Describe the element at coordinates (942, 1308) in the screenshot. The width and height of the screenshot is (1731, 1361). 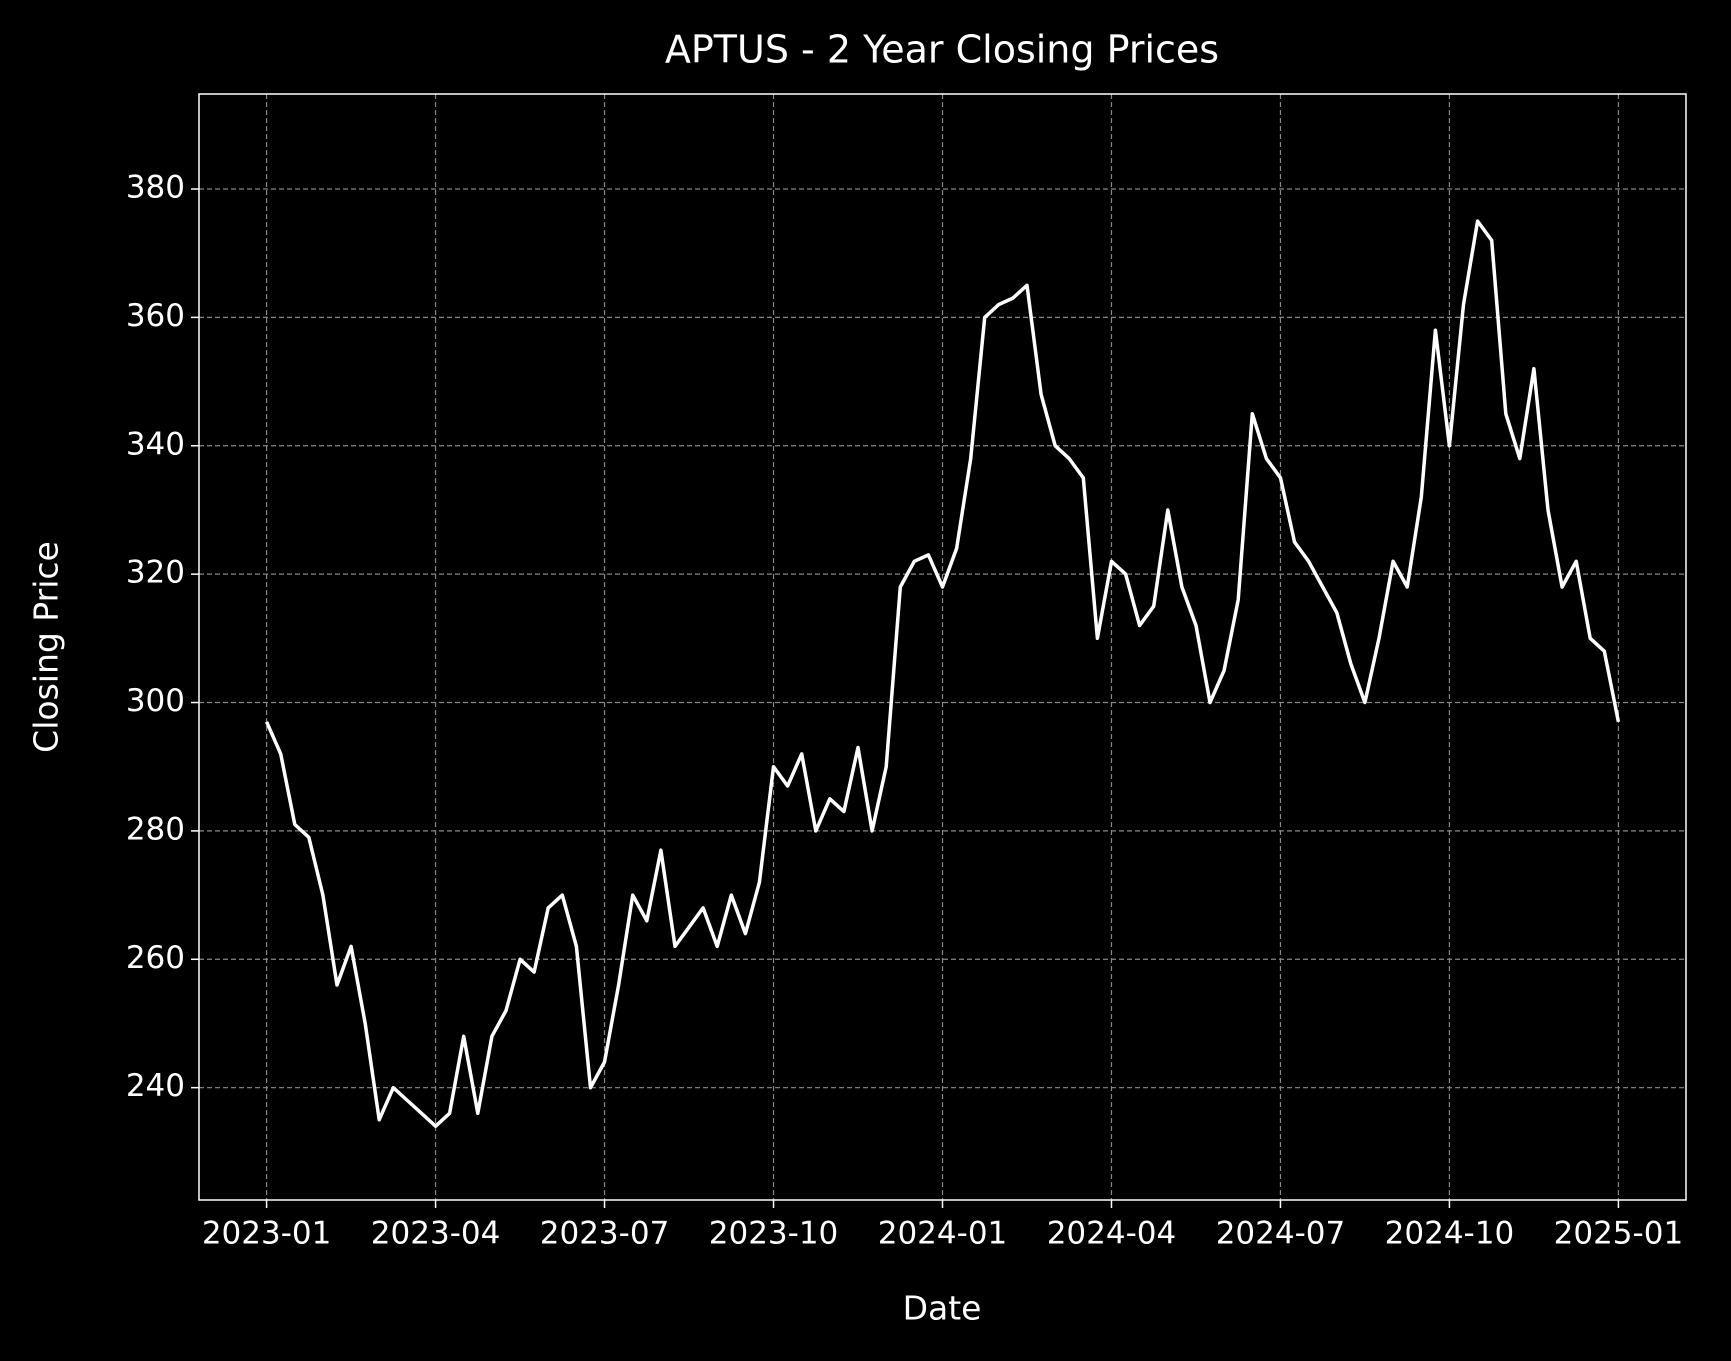
I see `x-axis-label: Date` at that location.